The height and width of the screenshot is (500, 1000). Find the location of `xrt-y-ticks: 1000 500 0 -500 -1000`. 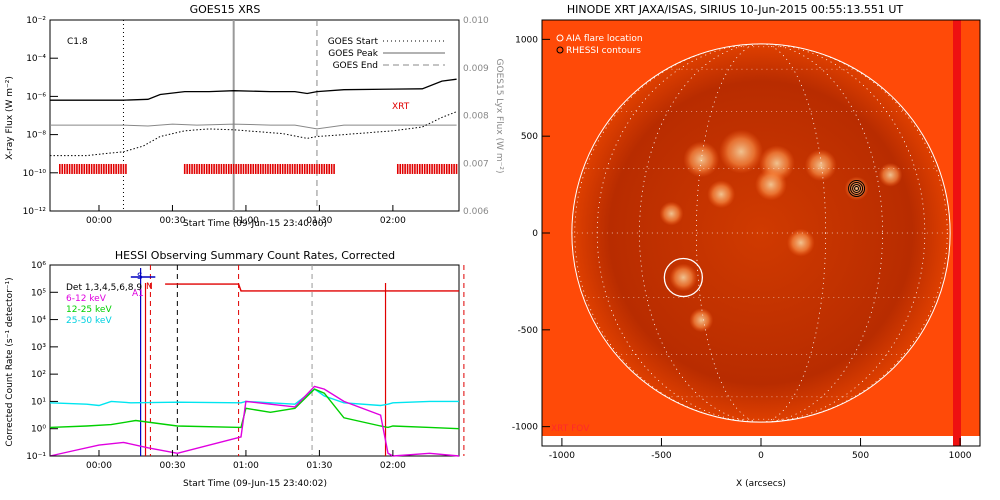

xrt-y-ticks: 1000 500 0 -500 -1000 is located at coordinates (531, 234).